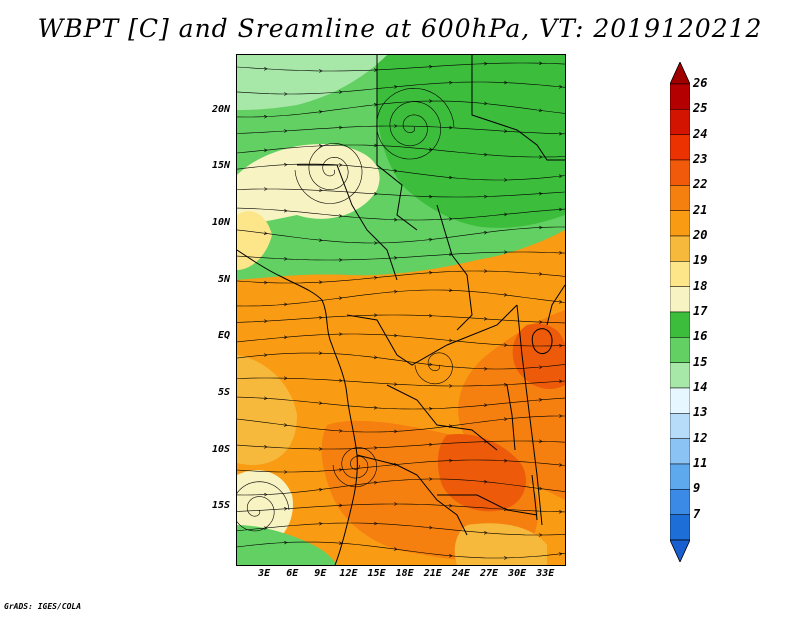 The width and height of the screenshot is (800, 618). I want to click on colorbar, so click(680, 312).